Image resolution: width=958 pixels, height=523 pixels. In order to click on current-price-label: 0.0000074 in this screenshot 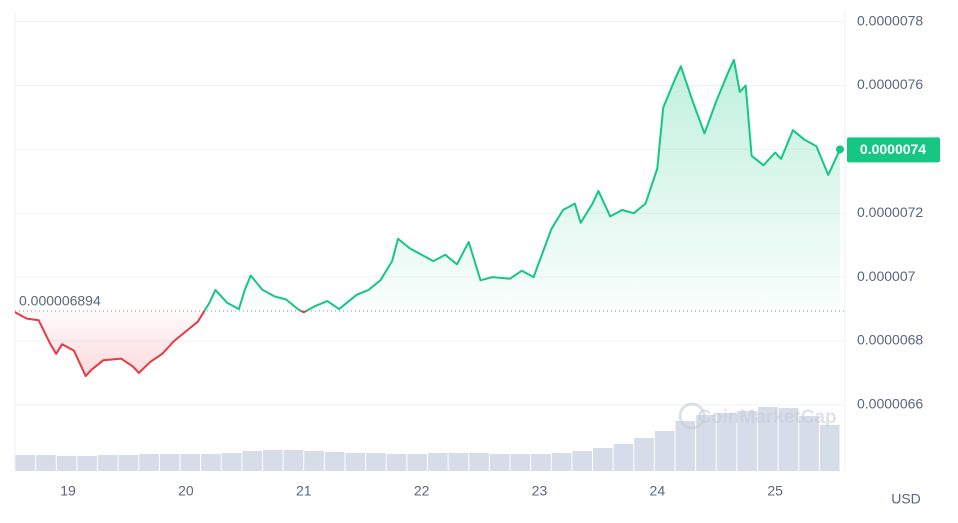, I will do `click(893, 149)`.